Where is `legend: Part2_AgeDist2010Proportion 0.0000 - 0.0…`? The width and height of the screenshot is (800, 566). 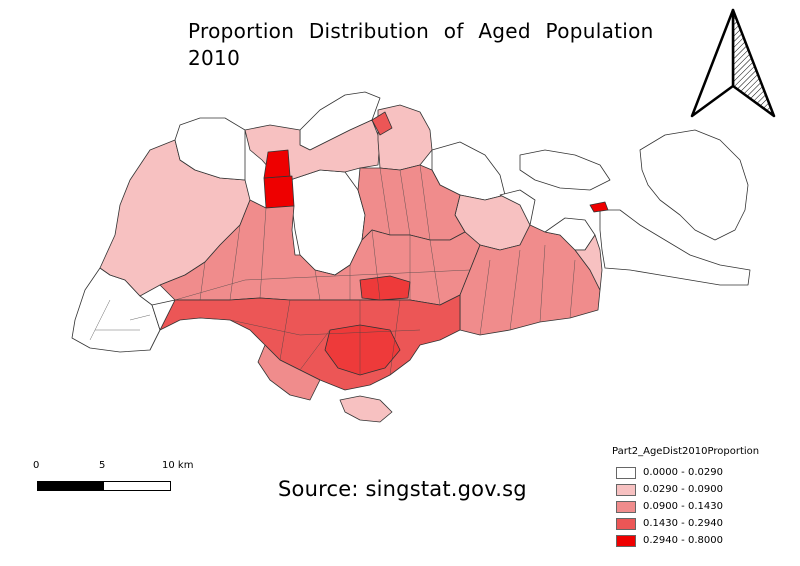
legend: Part2_AgeDist2010Proportion 0.0000 - 0.0… is located at coordinates (702, 497).